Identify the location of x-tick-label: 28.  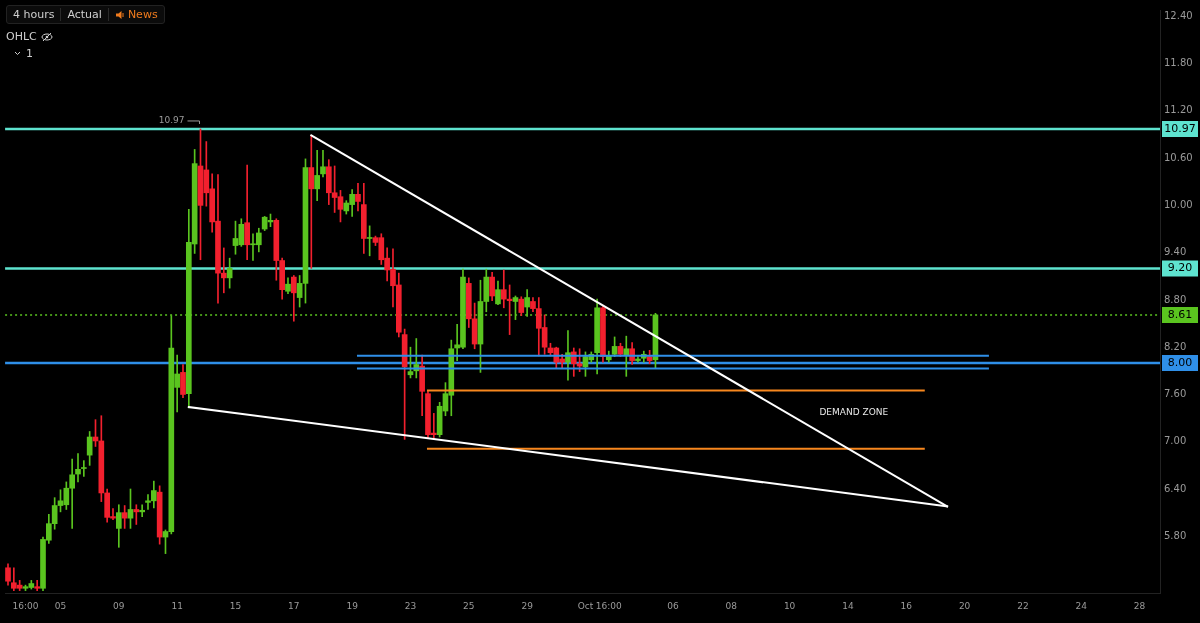
(1139, 605).